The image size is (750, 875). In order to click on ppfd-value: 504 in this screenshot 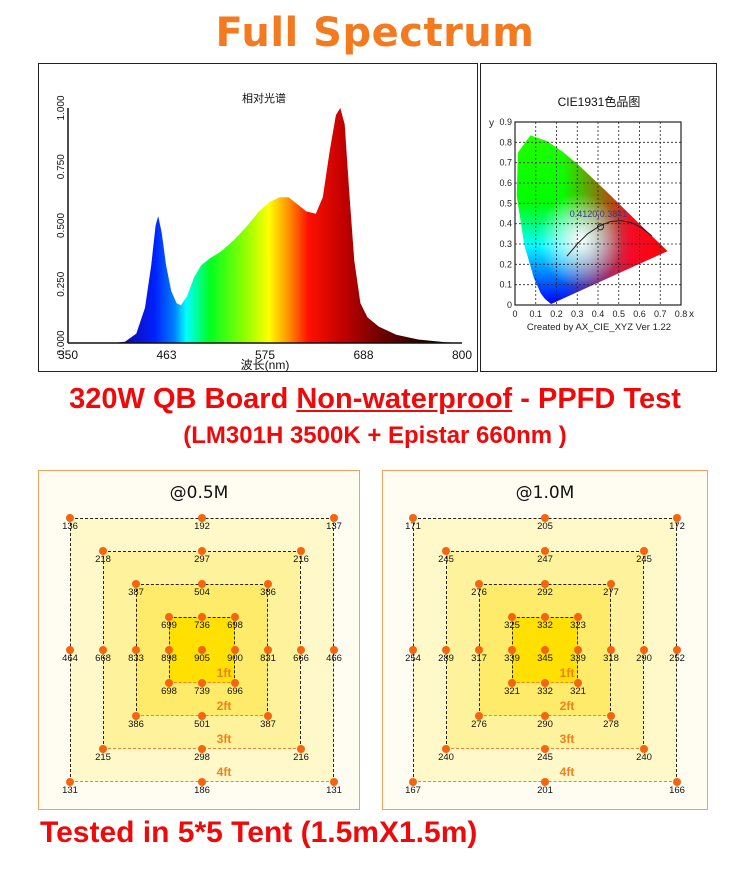, I will do `click(202, 592)`.